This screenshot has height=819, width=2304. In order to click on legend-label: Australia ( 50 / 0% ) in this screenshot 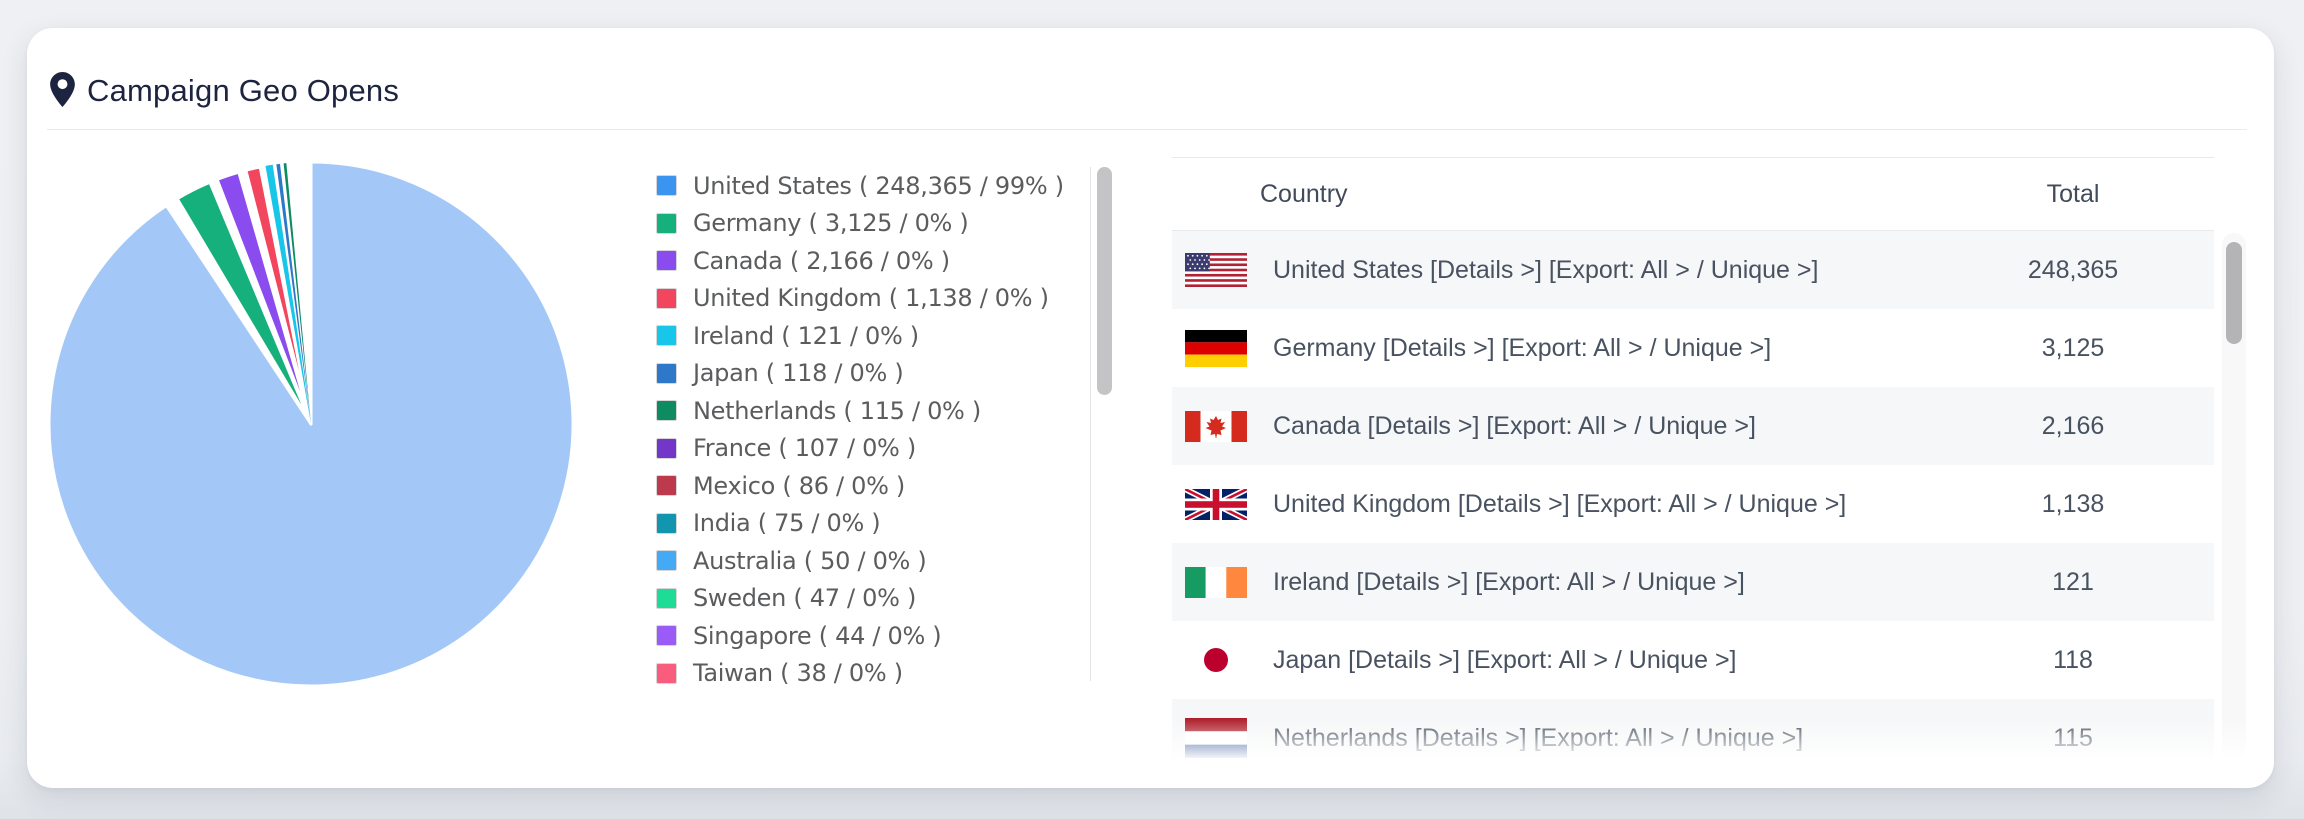, I will do `click(810, 560)`.